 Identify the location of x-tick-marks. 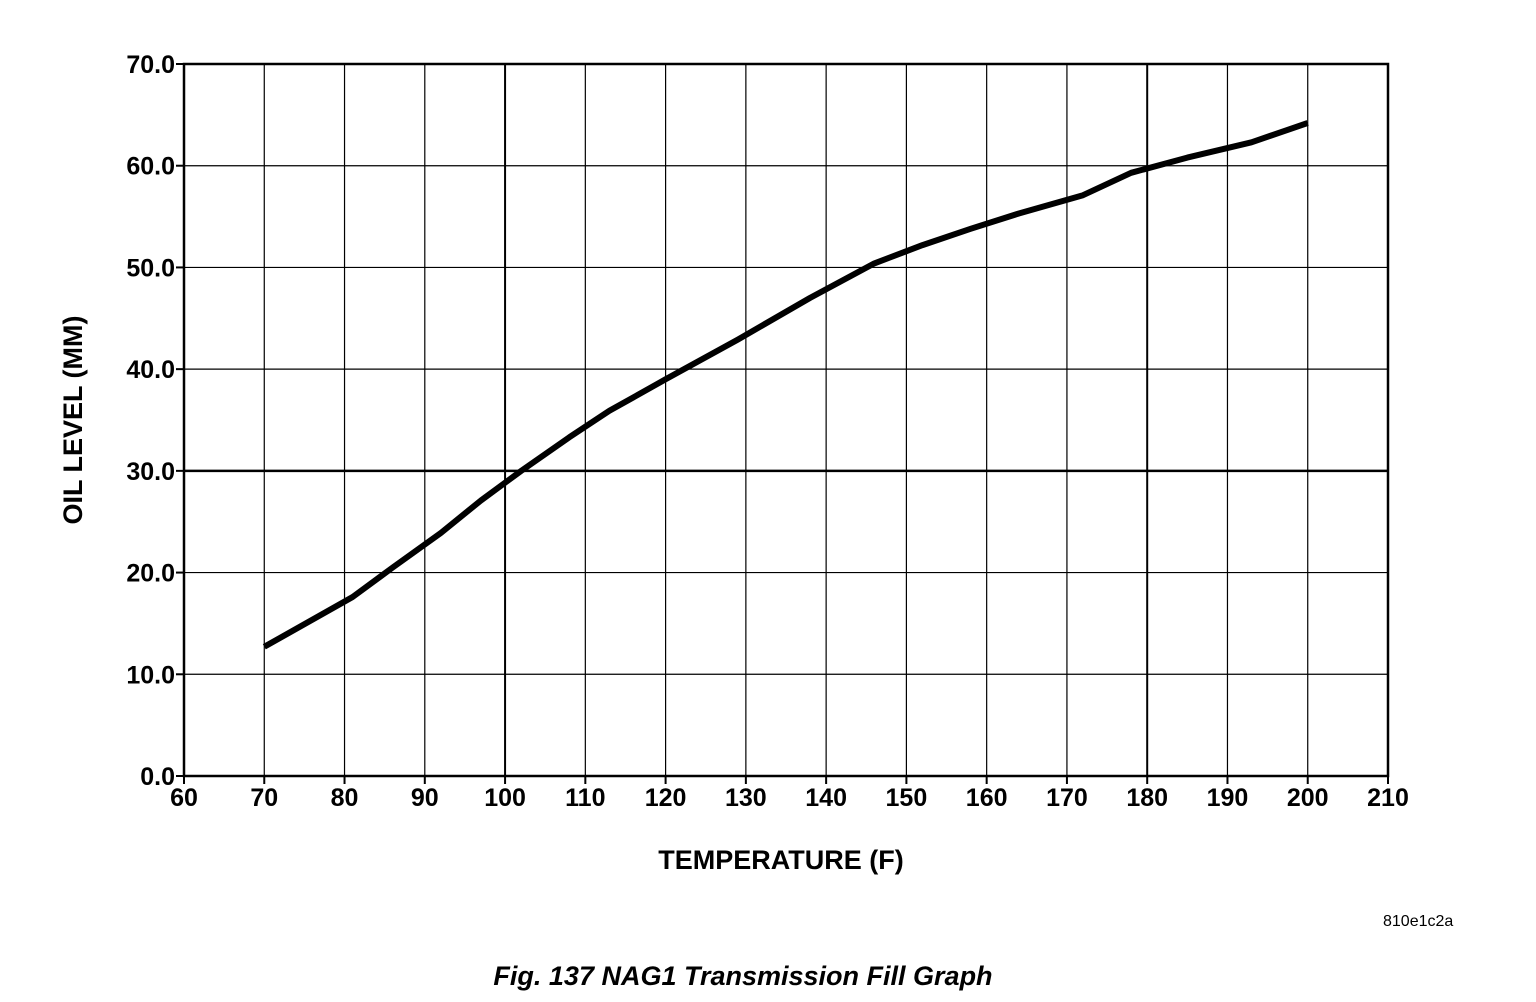
(786, 780).